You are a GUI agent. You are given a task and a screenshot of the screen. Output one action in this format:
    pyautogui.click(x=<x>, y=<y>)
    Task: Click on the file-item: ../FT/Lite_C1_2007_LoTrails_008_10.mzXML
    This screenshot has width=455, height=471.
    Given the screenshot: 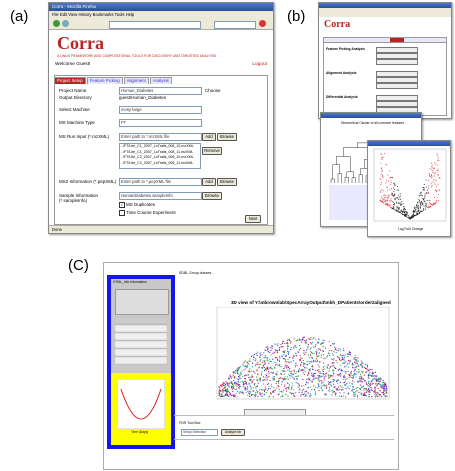 What is the action you would take?
    pyautogui.click(x=157, y=146)
    